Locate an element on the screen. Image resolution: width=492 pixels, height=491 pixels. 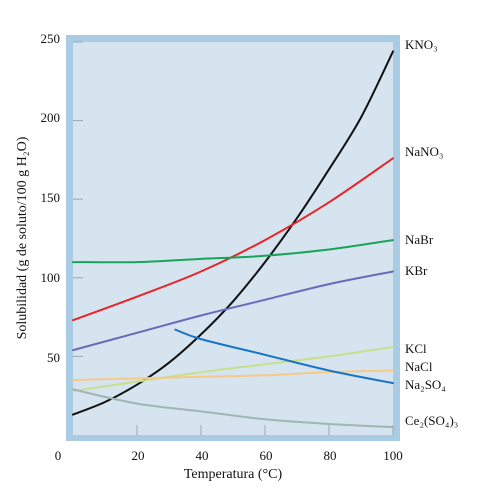
y-tick-label-50: 50 is located at coordinates (53, 357).